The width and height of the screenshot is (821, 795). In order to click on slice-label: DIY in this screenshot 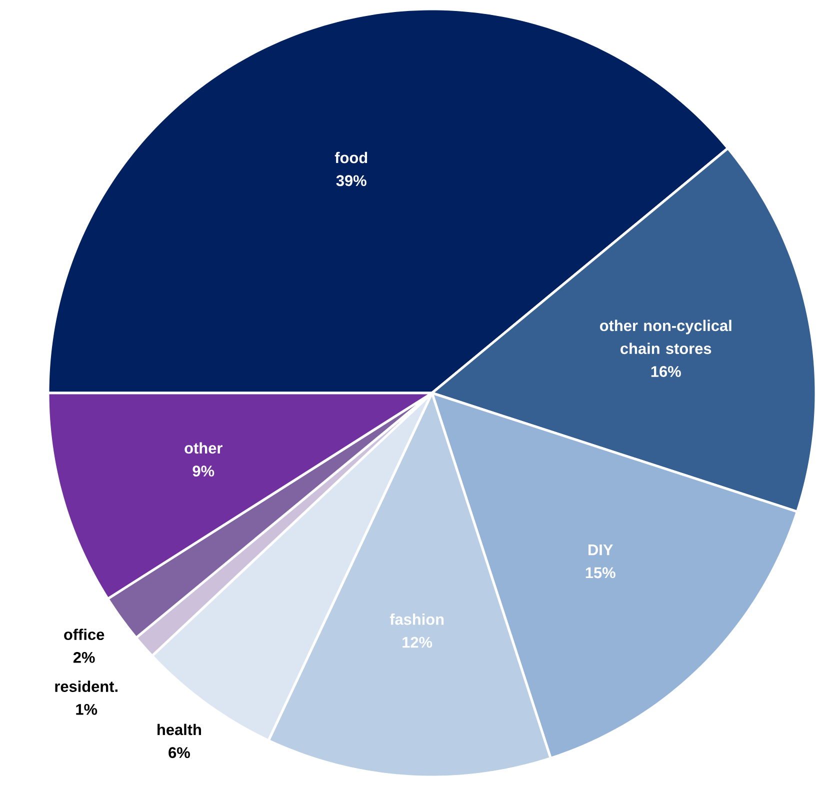, I will do `click(600, 550)`.